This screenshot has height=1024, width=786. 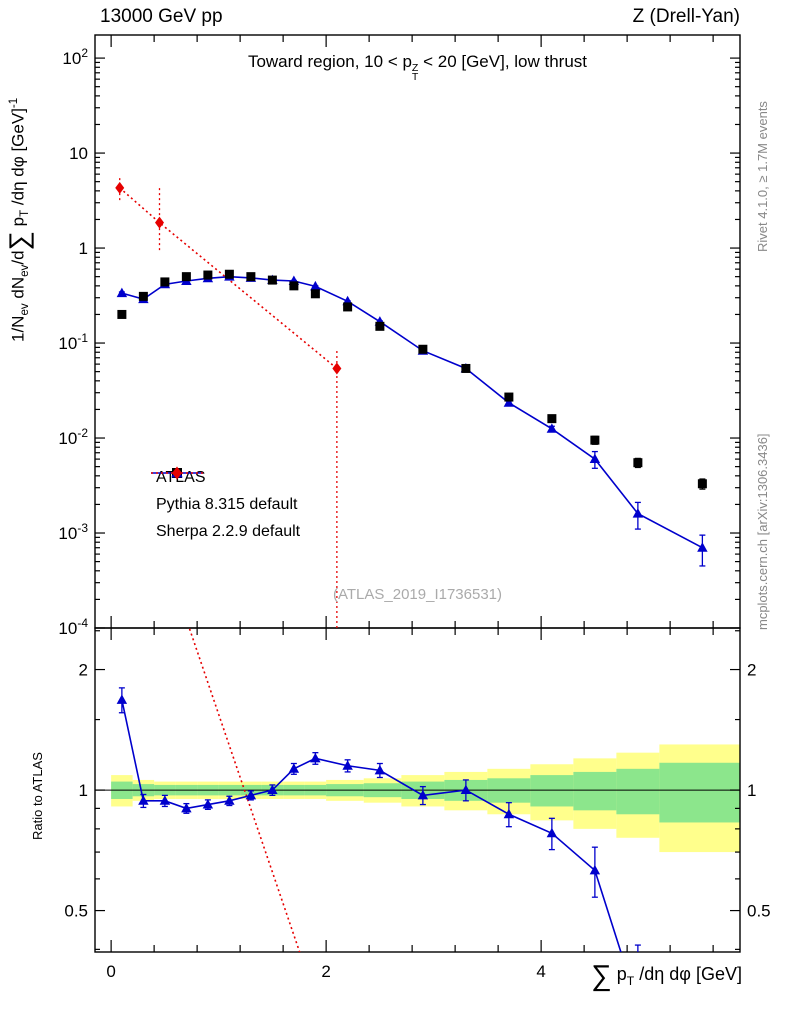 What do you see at coordinates (73, 627) in the screenshot?
I see `svg-text: 10⁻⁴` at bounding box center [73, 627].